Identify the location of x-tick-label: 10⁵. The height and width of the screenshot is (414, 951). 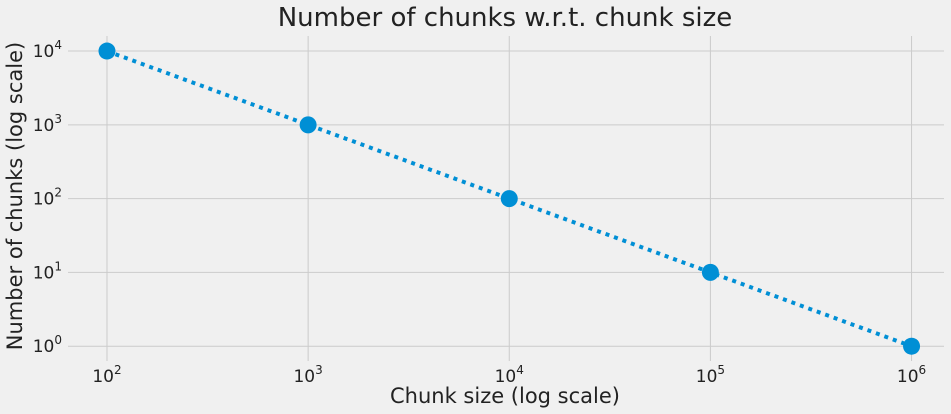
(710, 375).